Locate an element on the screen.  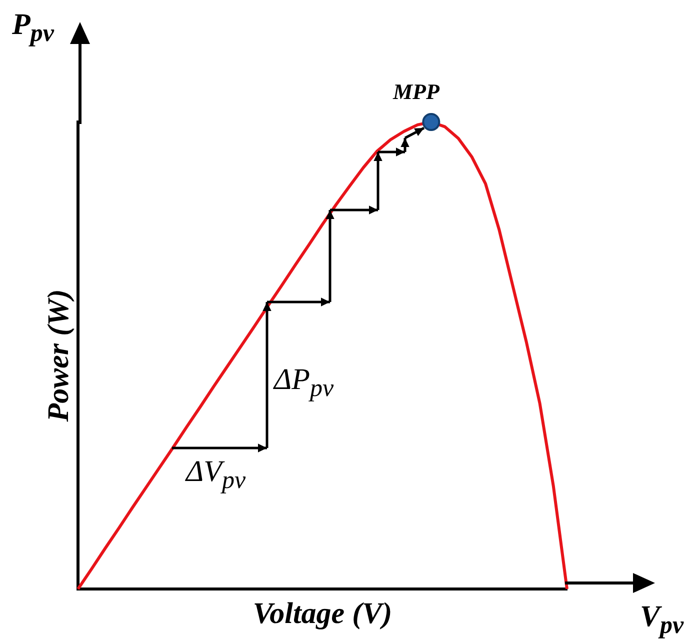
text: V$_{pv}$ is located at coordinates (662, 620).